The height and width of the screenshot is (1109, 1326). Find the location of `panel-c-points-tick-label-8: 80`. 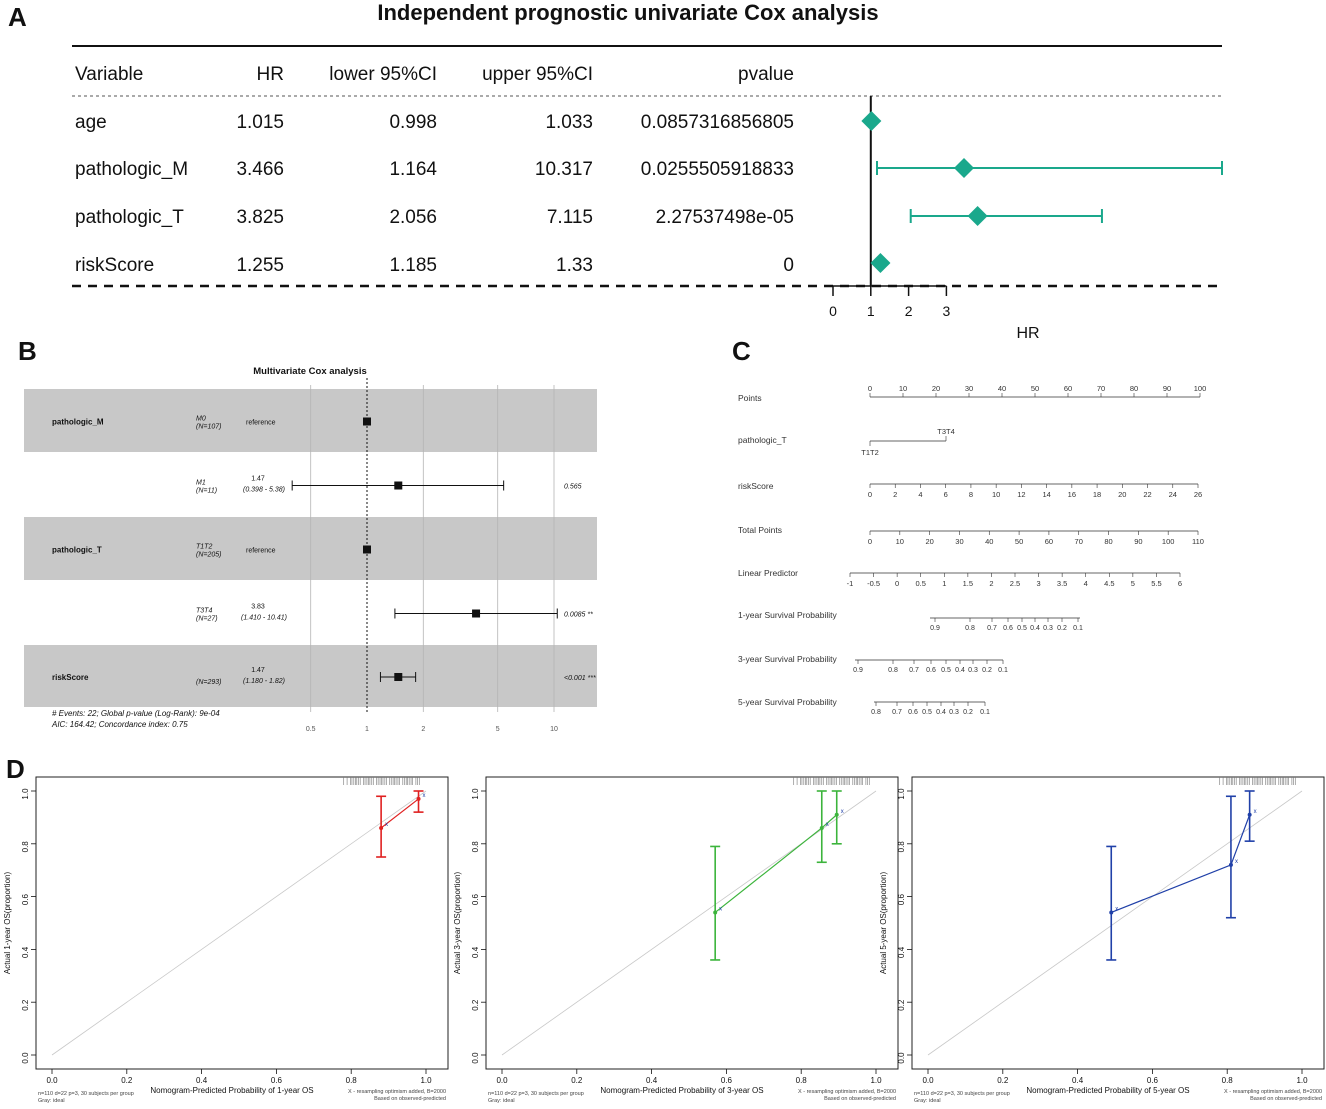

panel-c-points-tick-label-8: 80 is located at coordinates (1134, 388).